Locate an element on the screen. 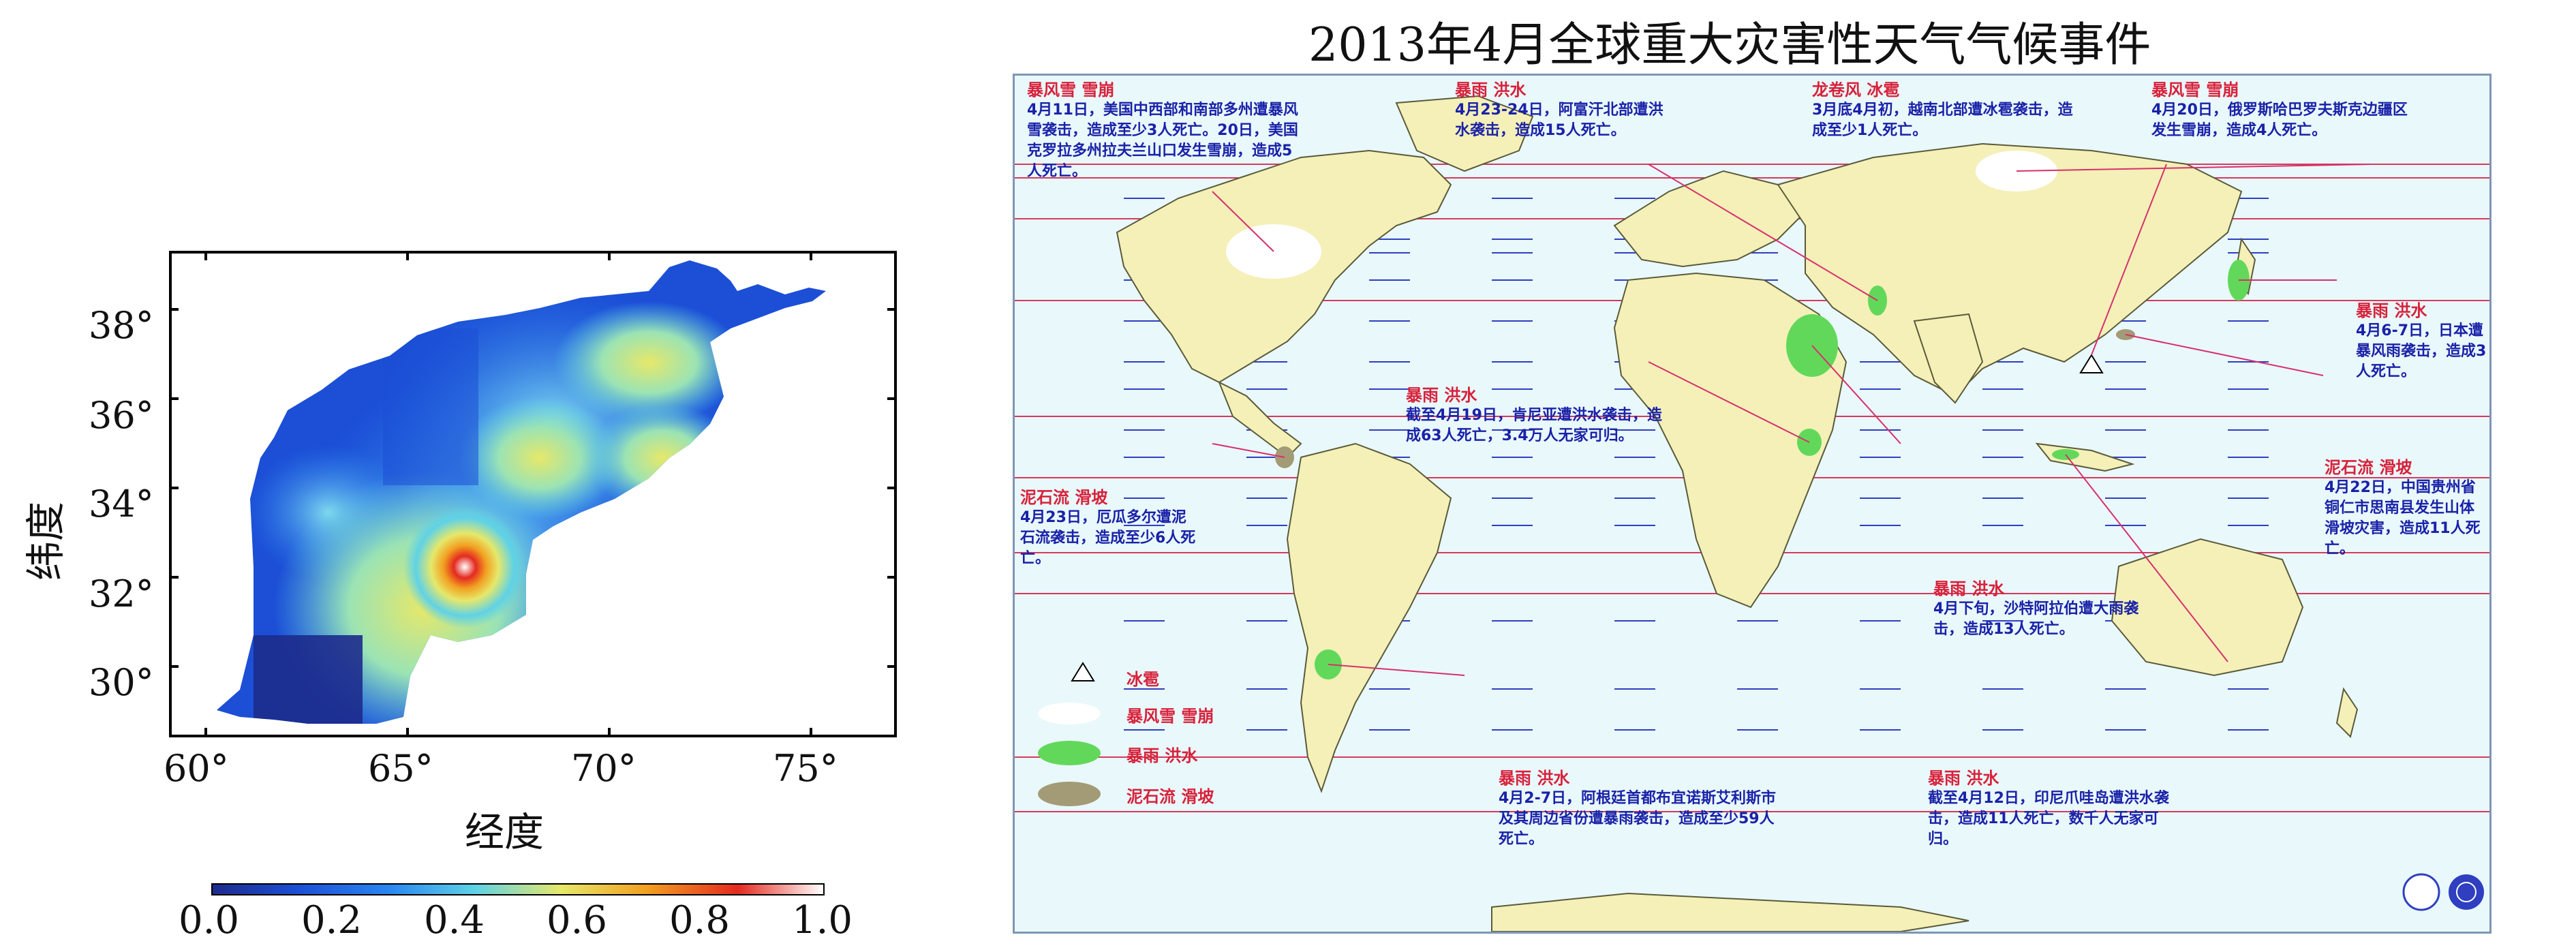  central-america is located at coordinates (1260, 419).